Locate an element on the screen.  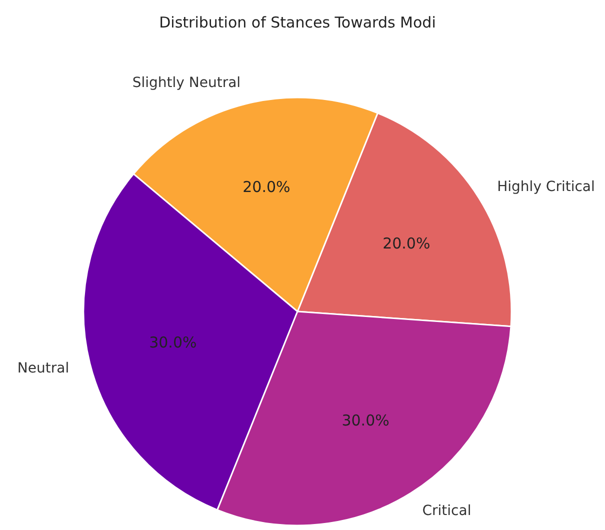
slice-label: Highly Critical is located at coordinates (546, 186).